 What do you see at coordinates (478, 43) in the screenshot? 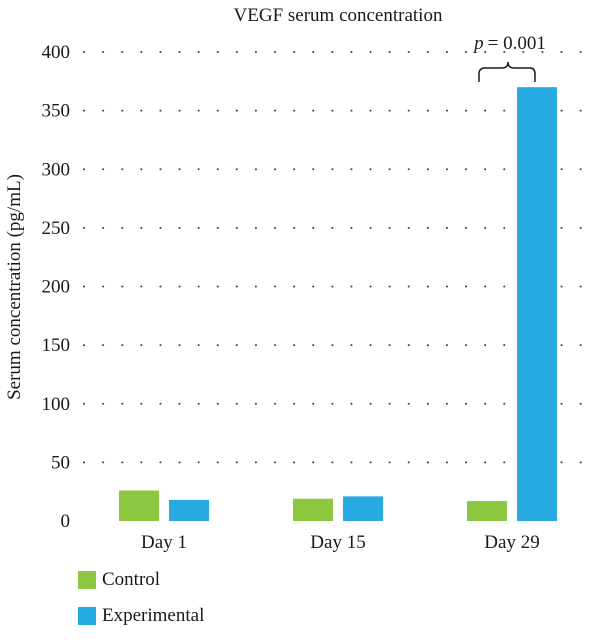
I see `p-symbol: p` at bounding box center [478, 43].